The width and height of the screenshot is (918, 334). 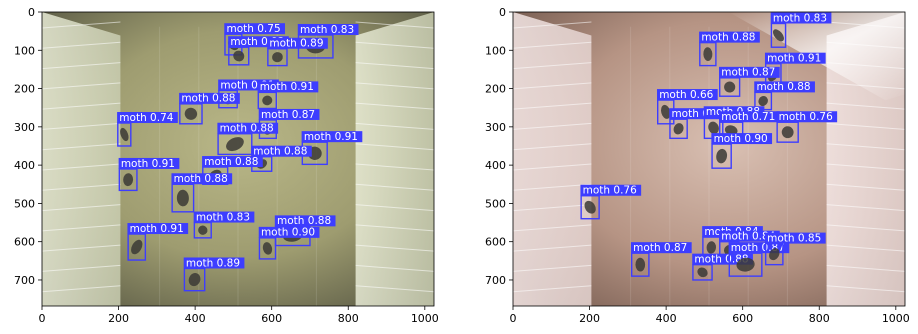 I want to click on y-tick-label: 300, so click(x=24, y=127).